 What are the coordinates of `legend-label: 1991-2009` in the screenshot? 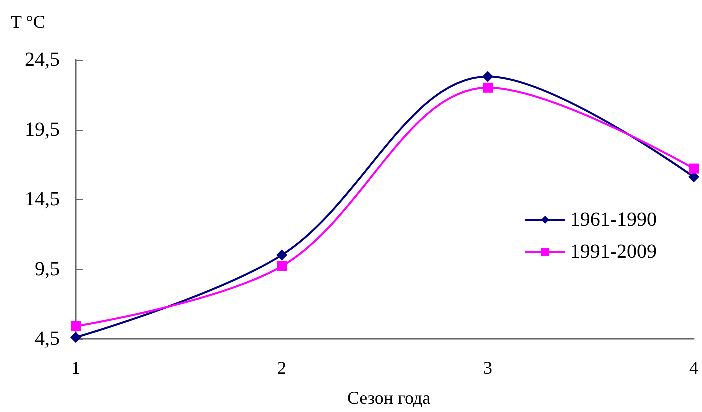 It's located at (614, 252).